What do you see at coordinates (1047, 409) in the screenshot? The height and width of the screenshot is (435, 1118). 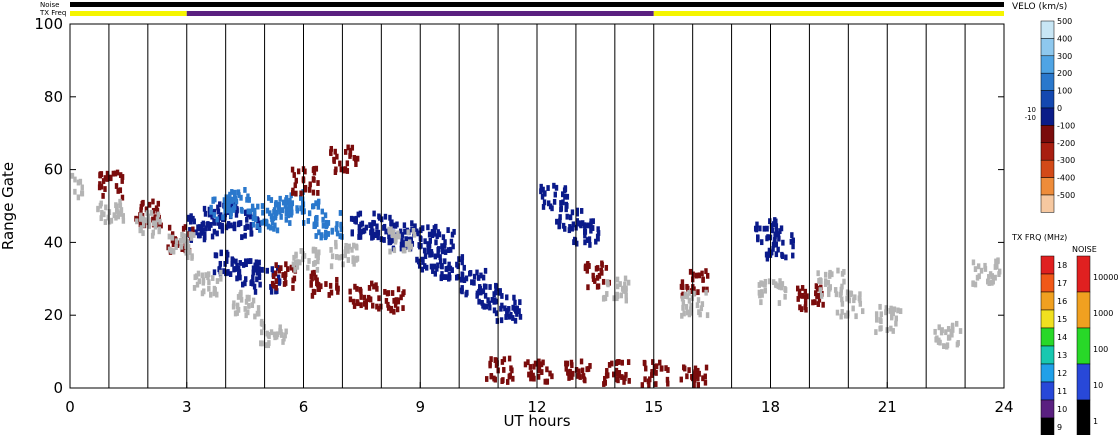 I see `txfreq-swatch` at bounding box center [1047, 409].